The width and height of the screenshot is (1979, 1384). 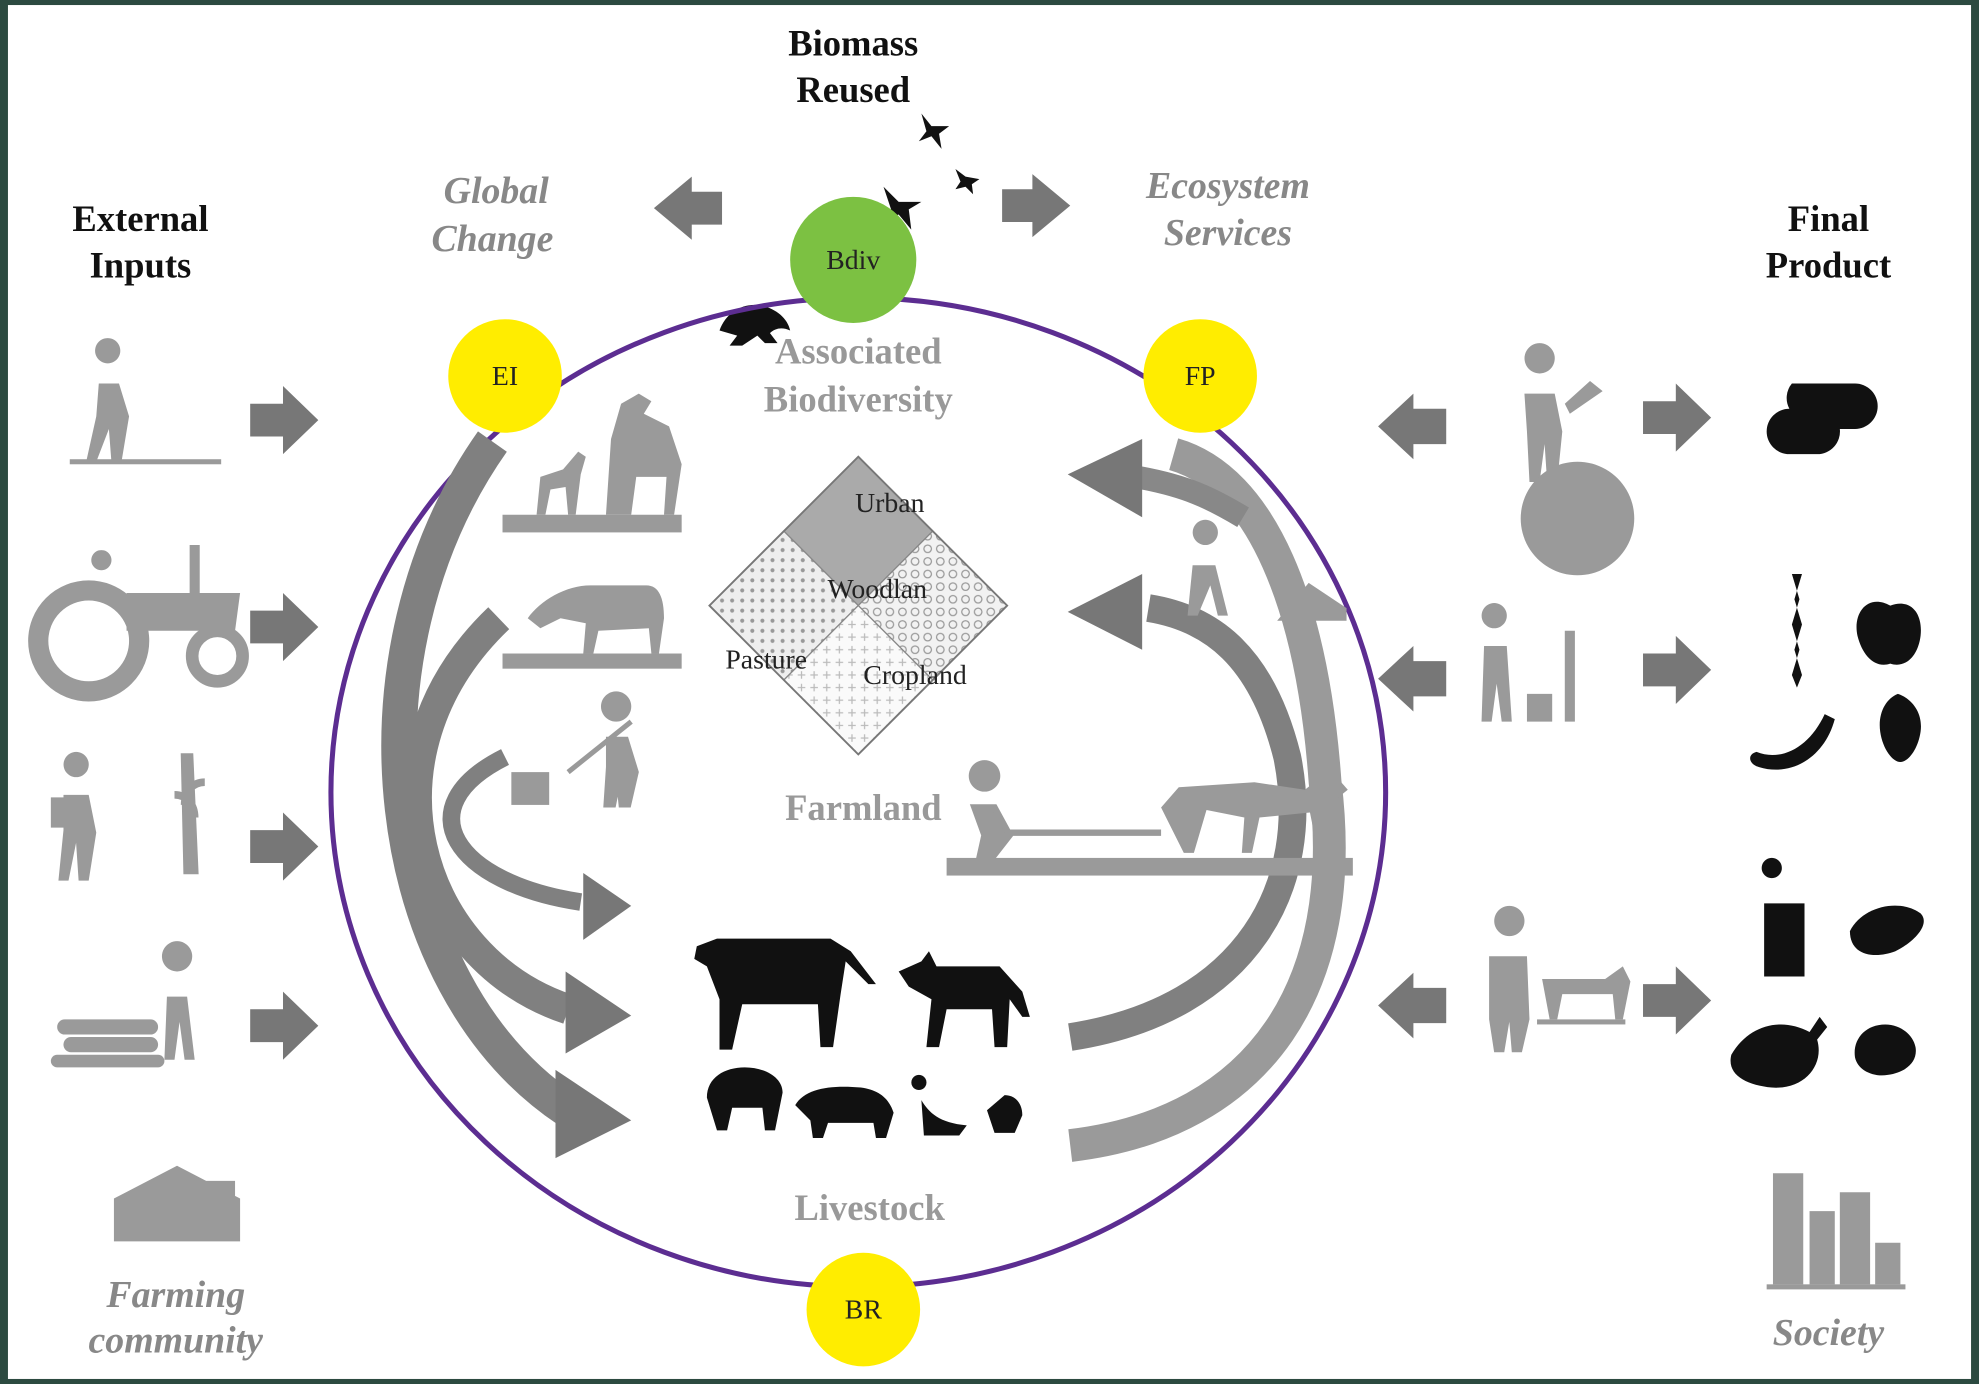 What do you see at coordinates (176, 1317) in the screenshot?
I see `farming-community: Farming community` at bounding box center [176, 1317].